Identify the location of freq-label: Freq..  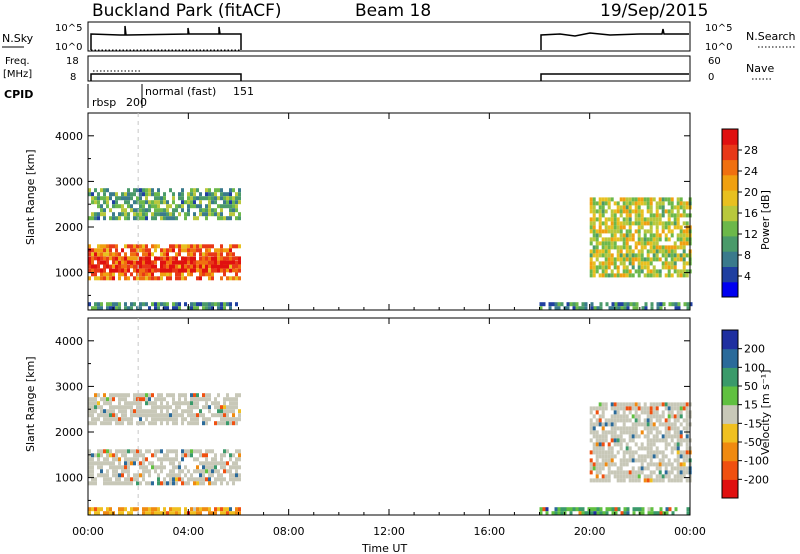
(17, 61).